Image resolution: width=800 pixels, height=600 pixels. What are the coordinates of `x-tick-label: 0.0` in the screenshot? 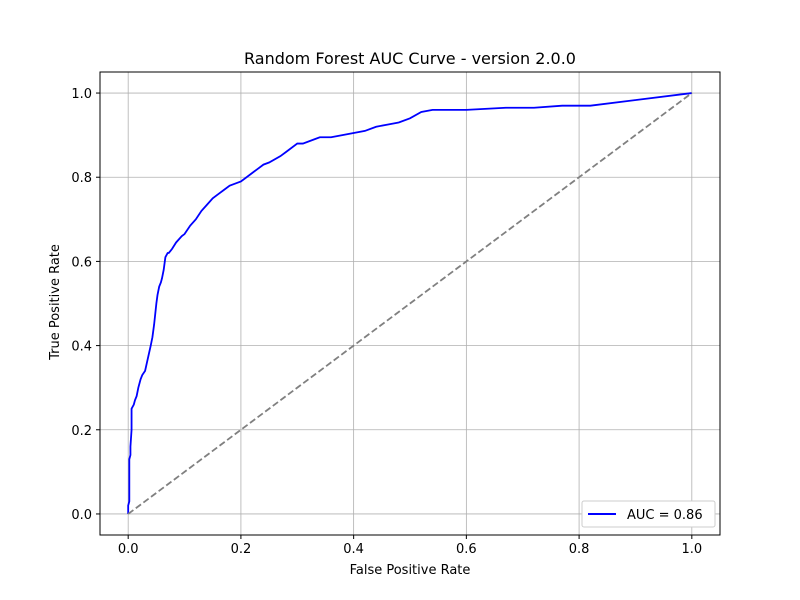 It's located at (128, 549).